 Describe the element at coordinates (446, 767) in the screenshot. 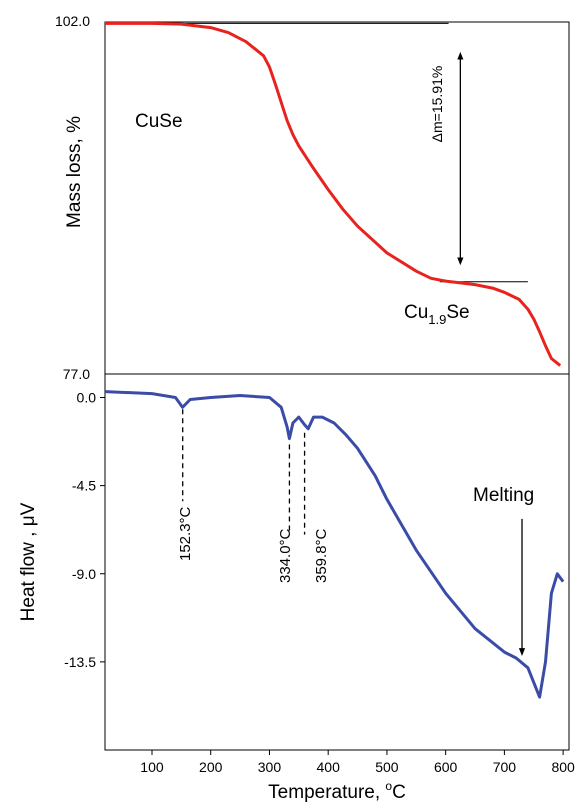

I see `x-tick-label: 600` at that location.